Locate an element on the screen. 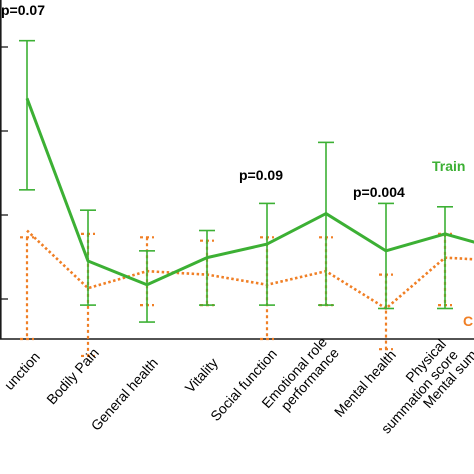  x-tick-label: General health is located at coordinates (124, 394).